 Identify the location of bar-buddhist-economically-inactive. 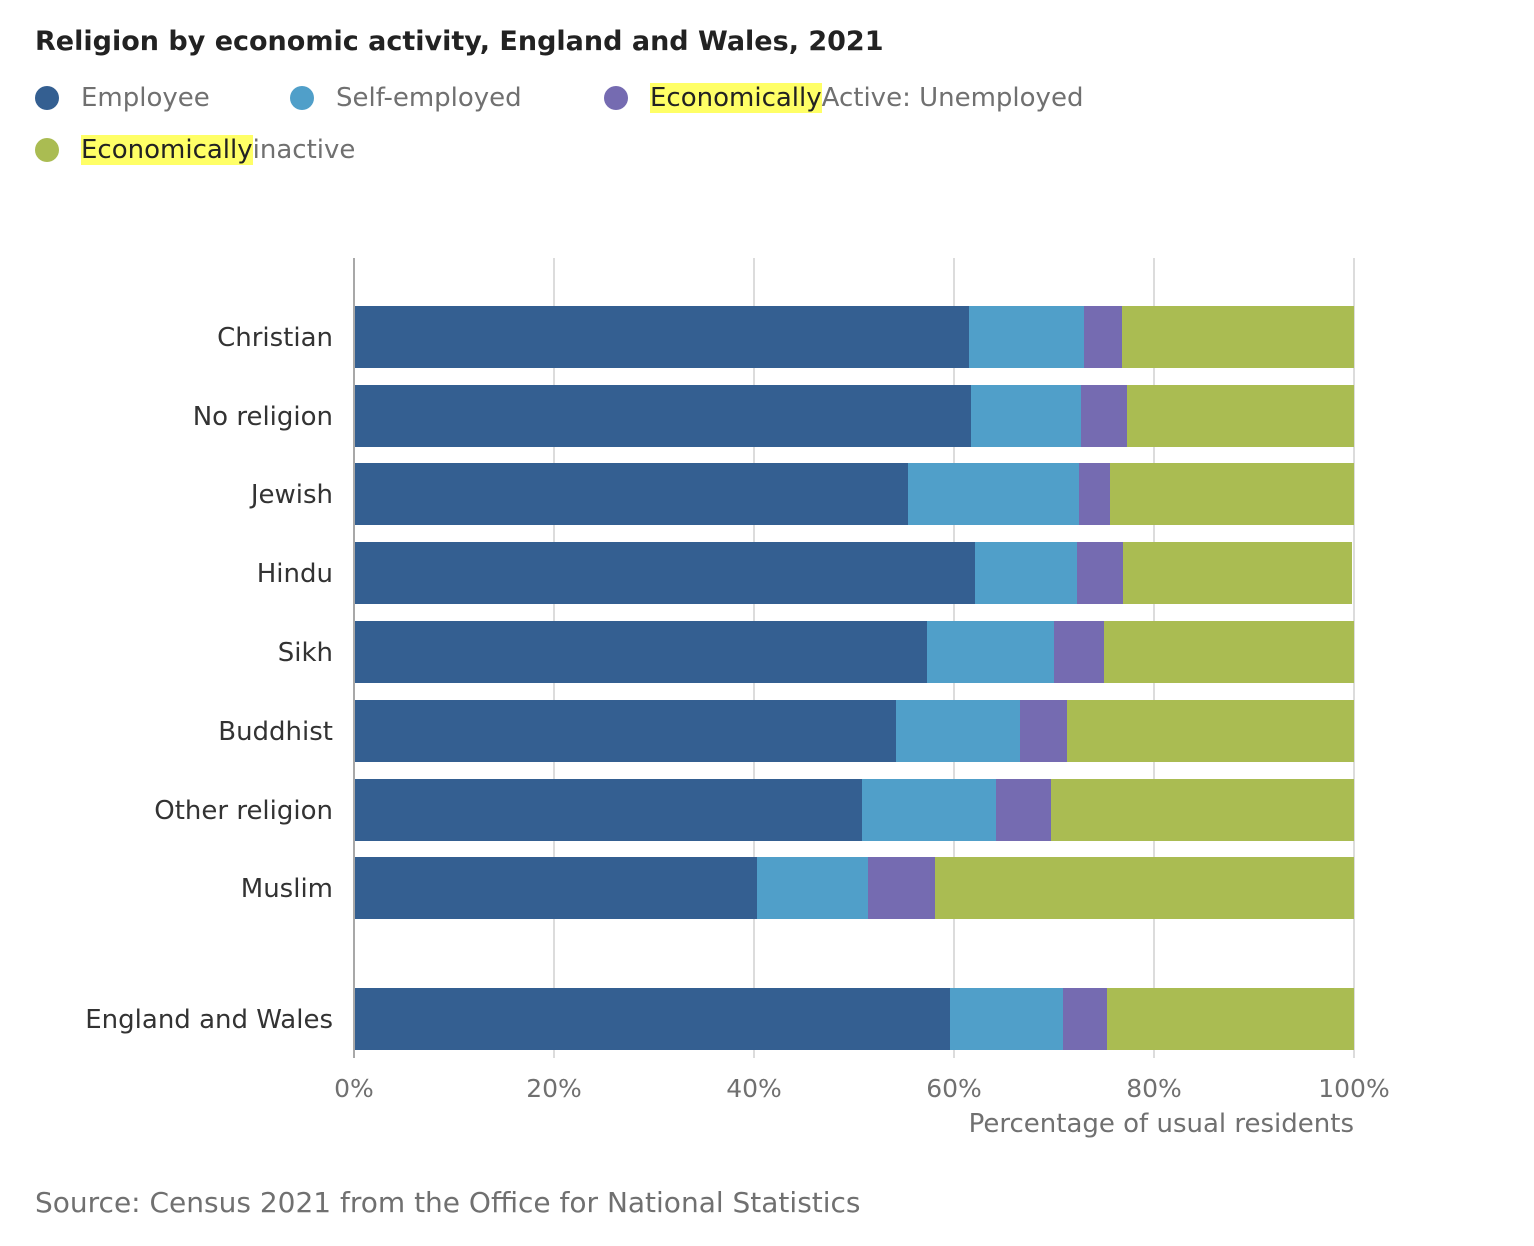
(1210, 731).